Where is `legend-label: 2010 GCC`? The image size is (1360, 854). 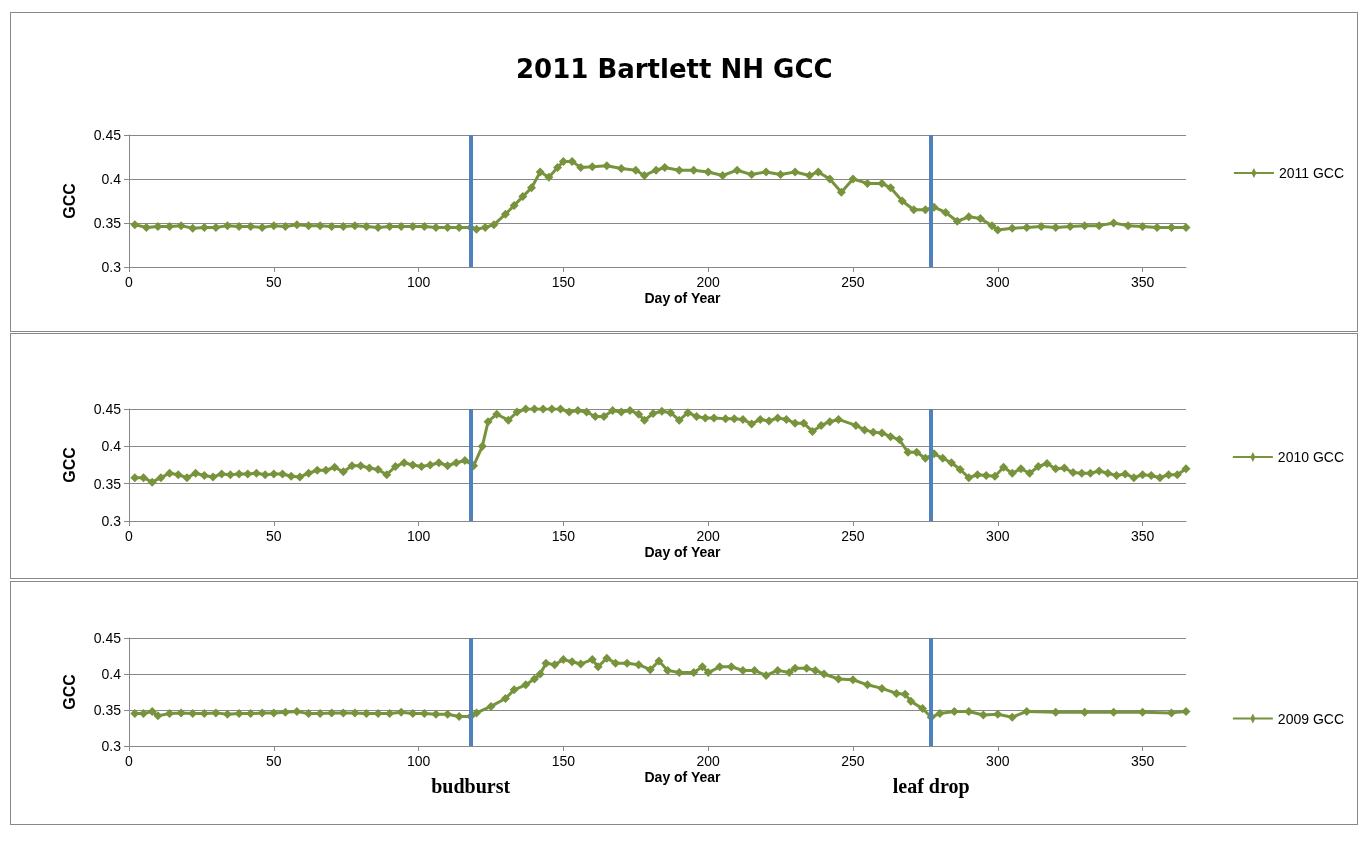
legend-label: 2010 GCC is located at coordinates (1311, 457).